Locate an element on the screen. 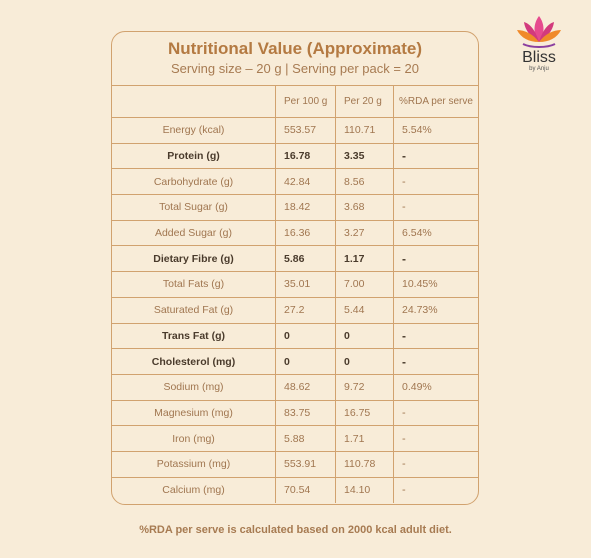 This screenshot has width=591, height=558. value-per-100g: 48.62 is located at coordinates (306, 387).